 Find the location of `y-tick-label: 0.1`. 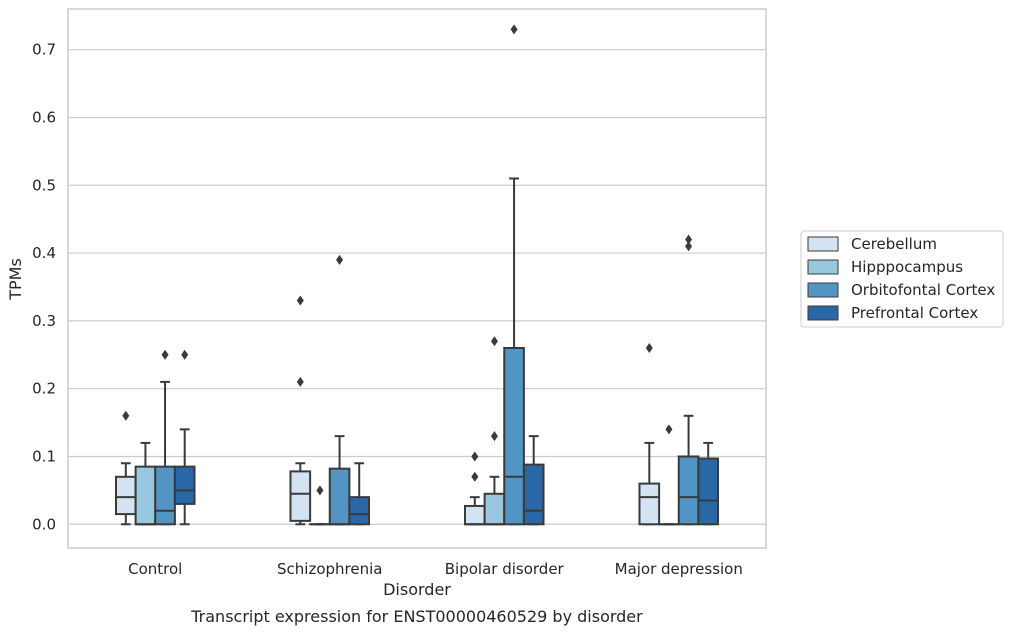

y-tick-label: 0.1 is located at coordinates (44, 456).